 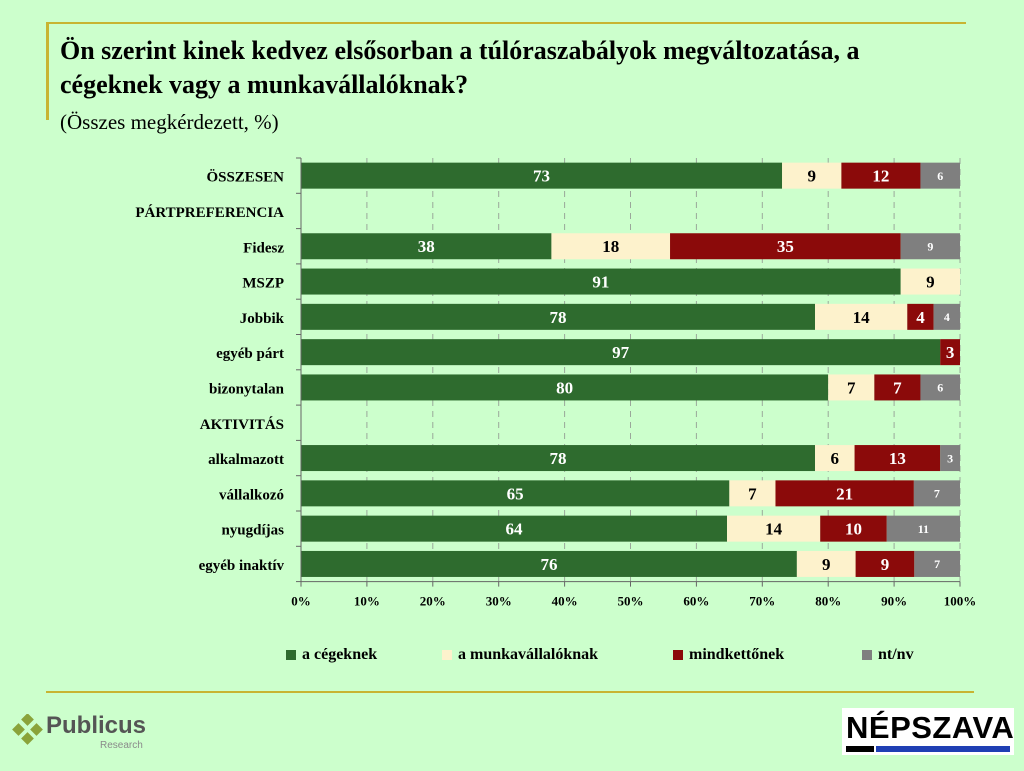 I want to click on data-label: 13, so click(x=897, y=458).